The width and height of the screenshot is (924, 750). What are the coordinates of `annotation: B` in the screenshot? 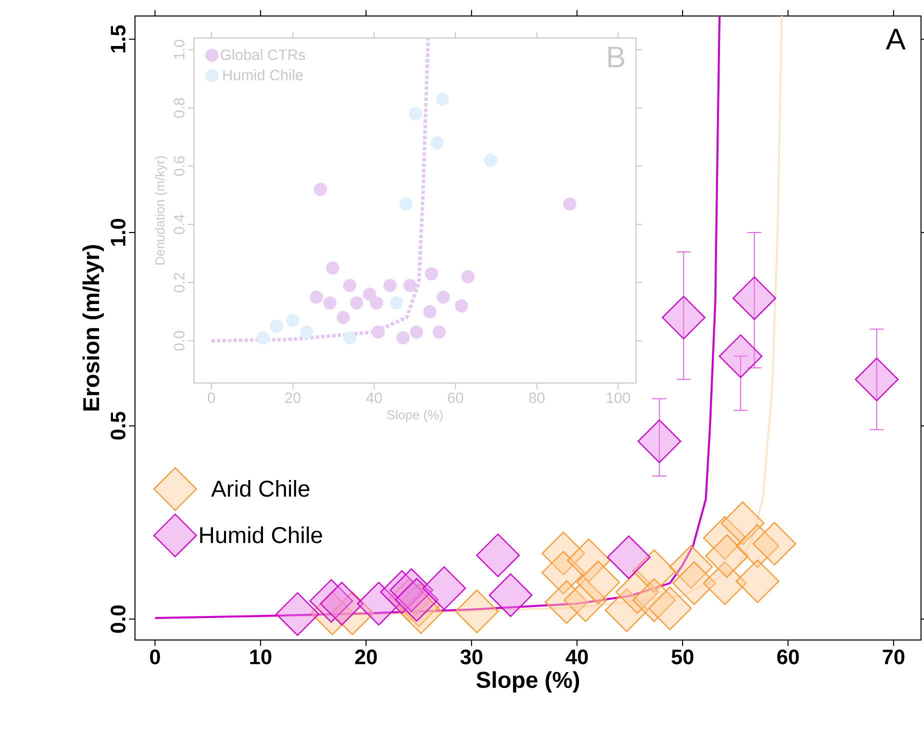 It's located at (616, 57).